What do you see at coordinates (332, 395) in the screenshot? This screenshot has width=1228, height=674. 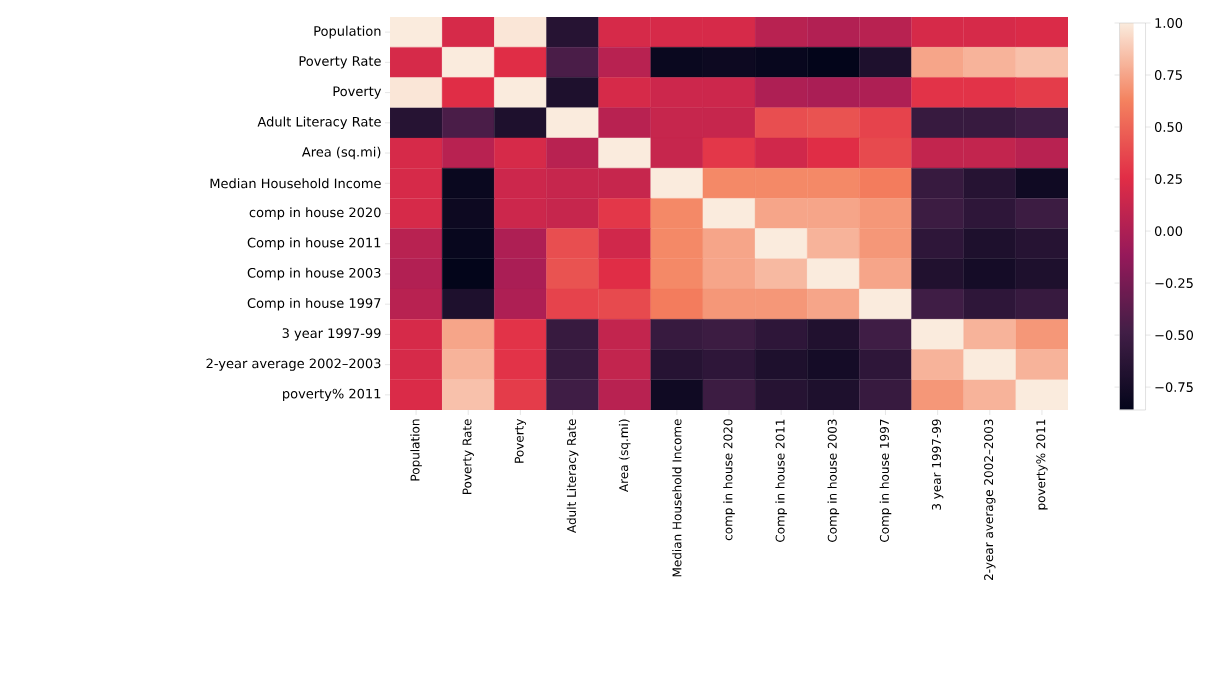 I see `y-tick-label: poverty% 2011` at bounding box center [332, 395].